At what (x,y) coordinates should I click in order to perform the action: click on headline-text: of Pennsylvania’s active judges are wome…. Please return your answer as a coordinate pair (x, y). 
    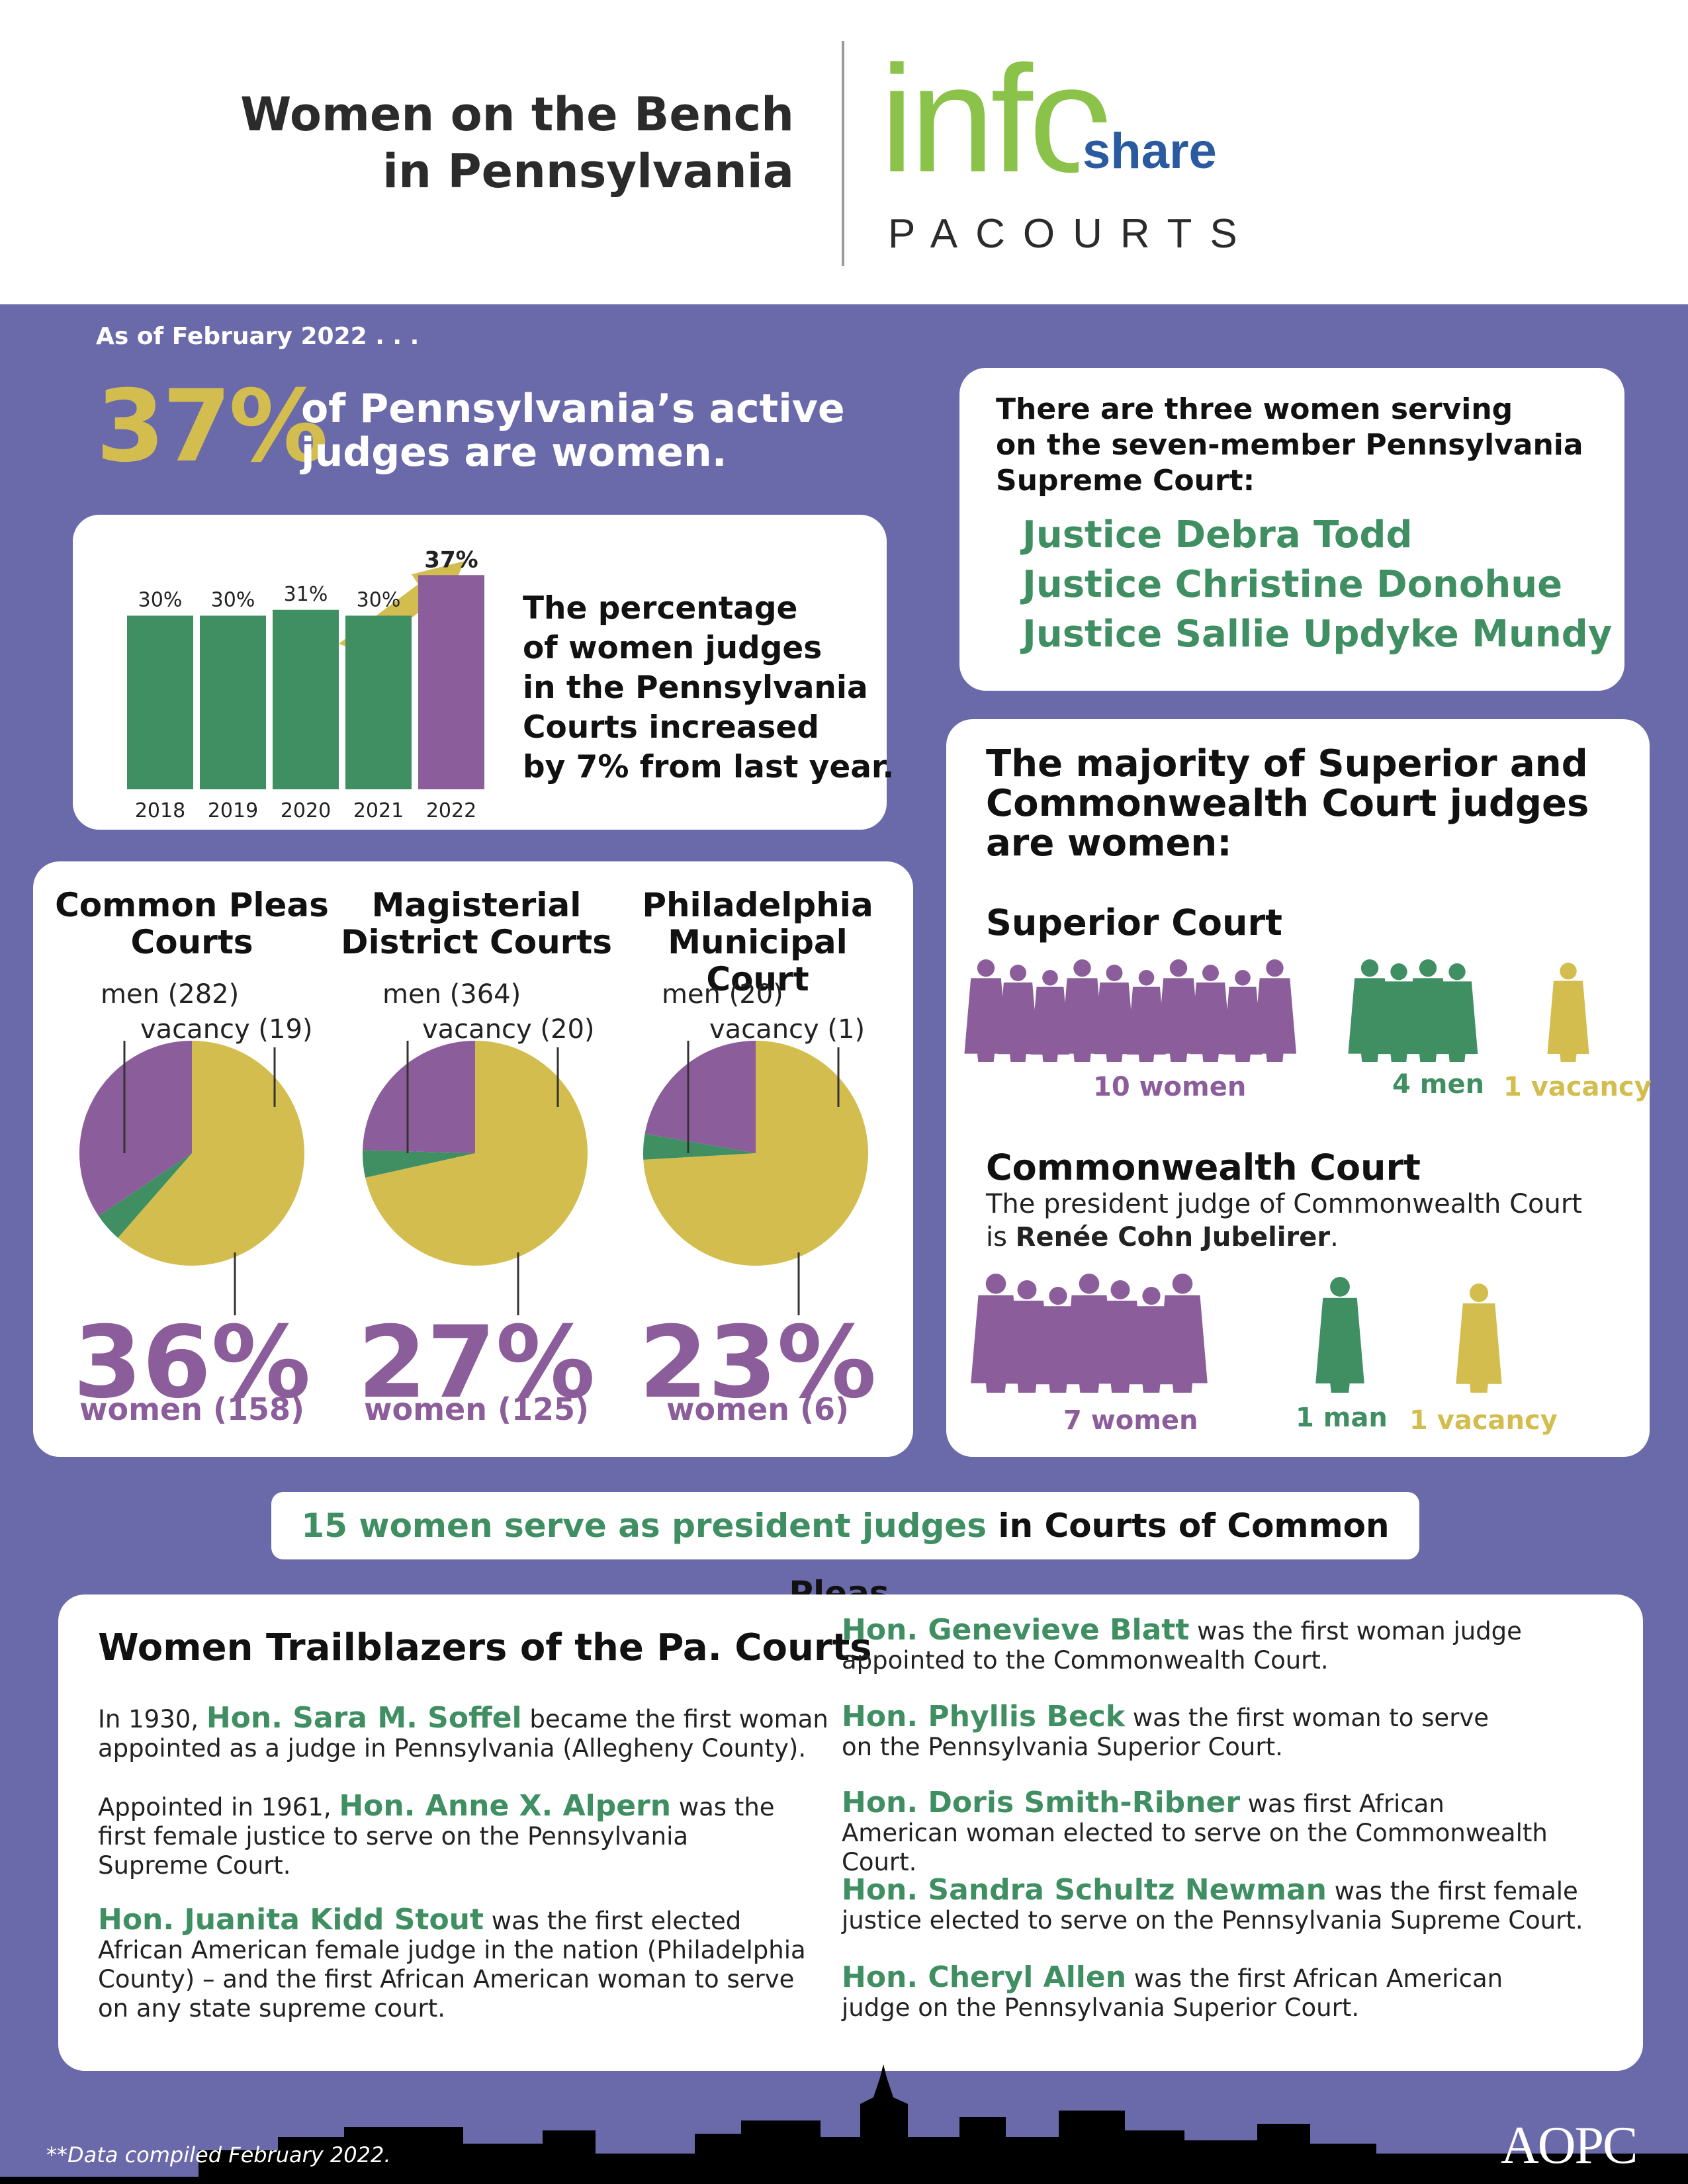
    Looking at the image, I should click on (573, 431).